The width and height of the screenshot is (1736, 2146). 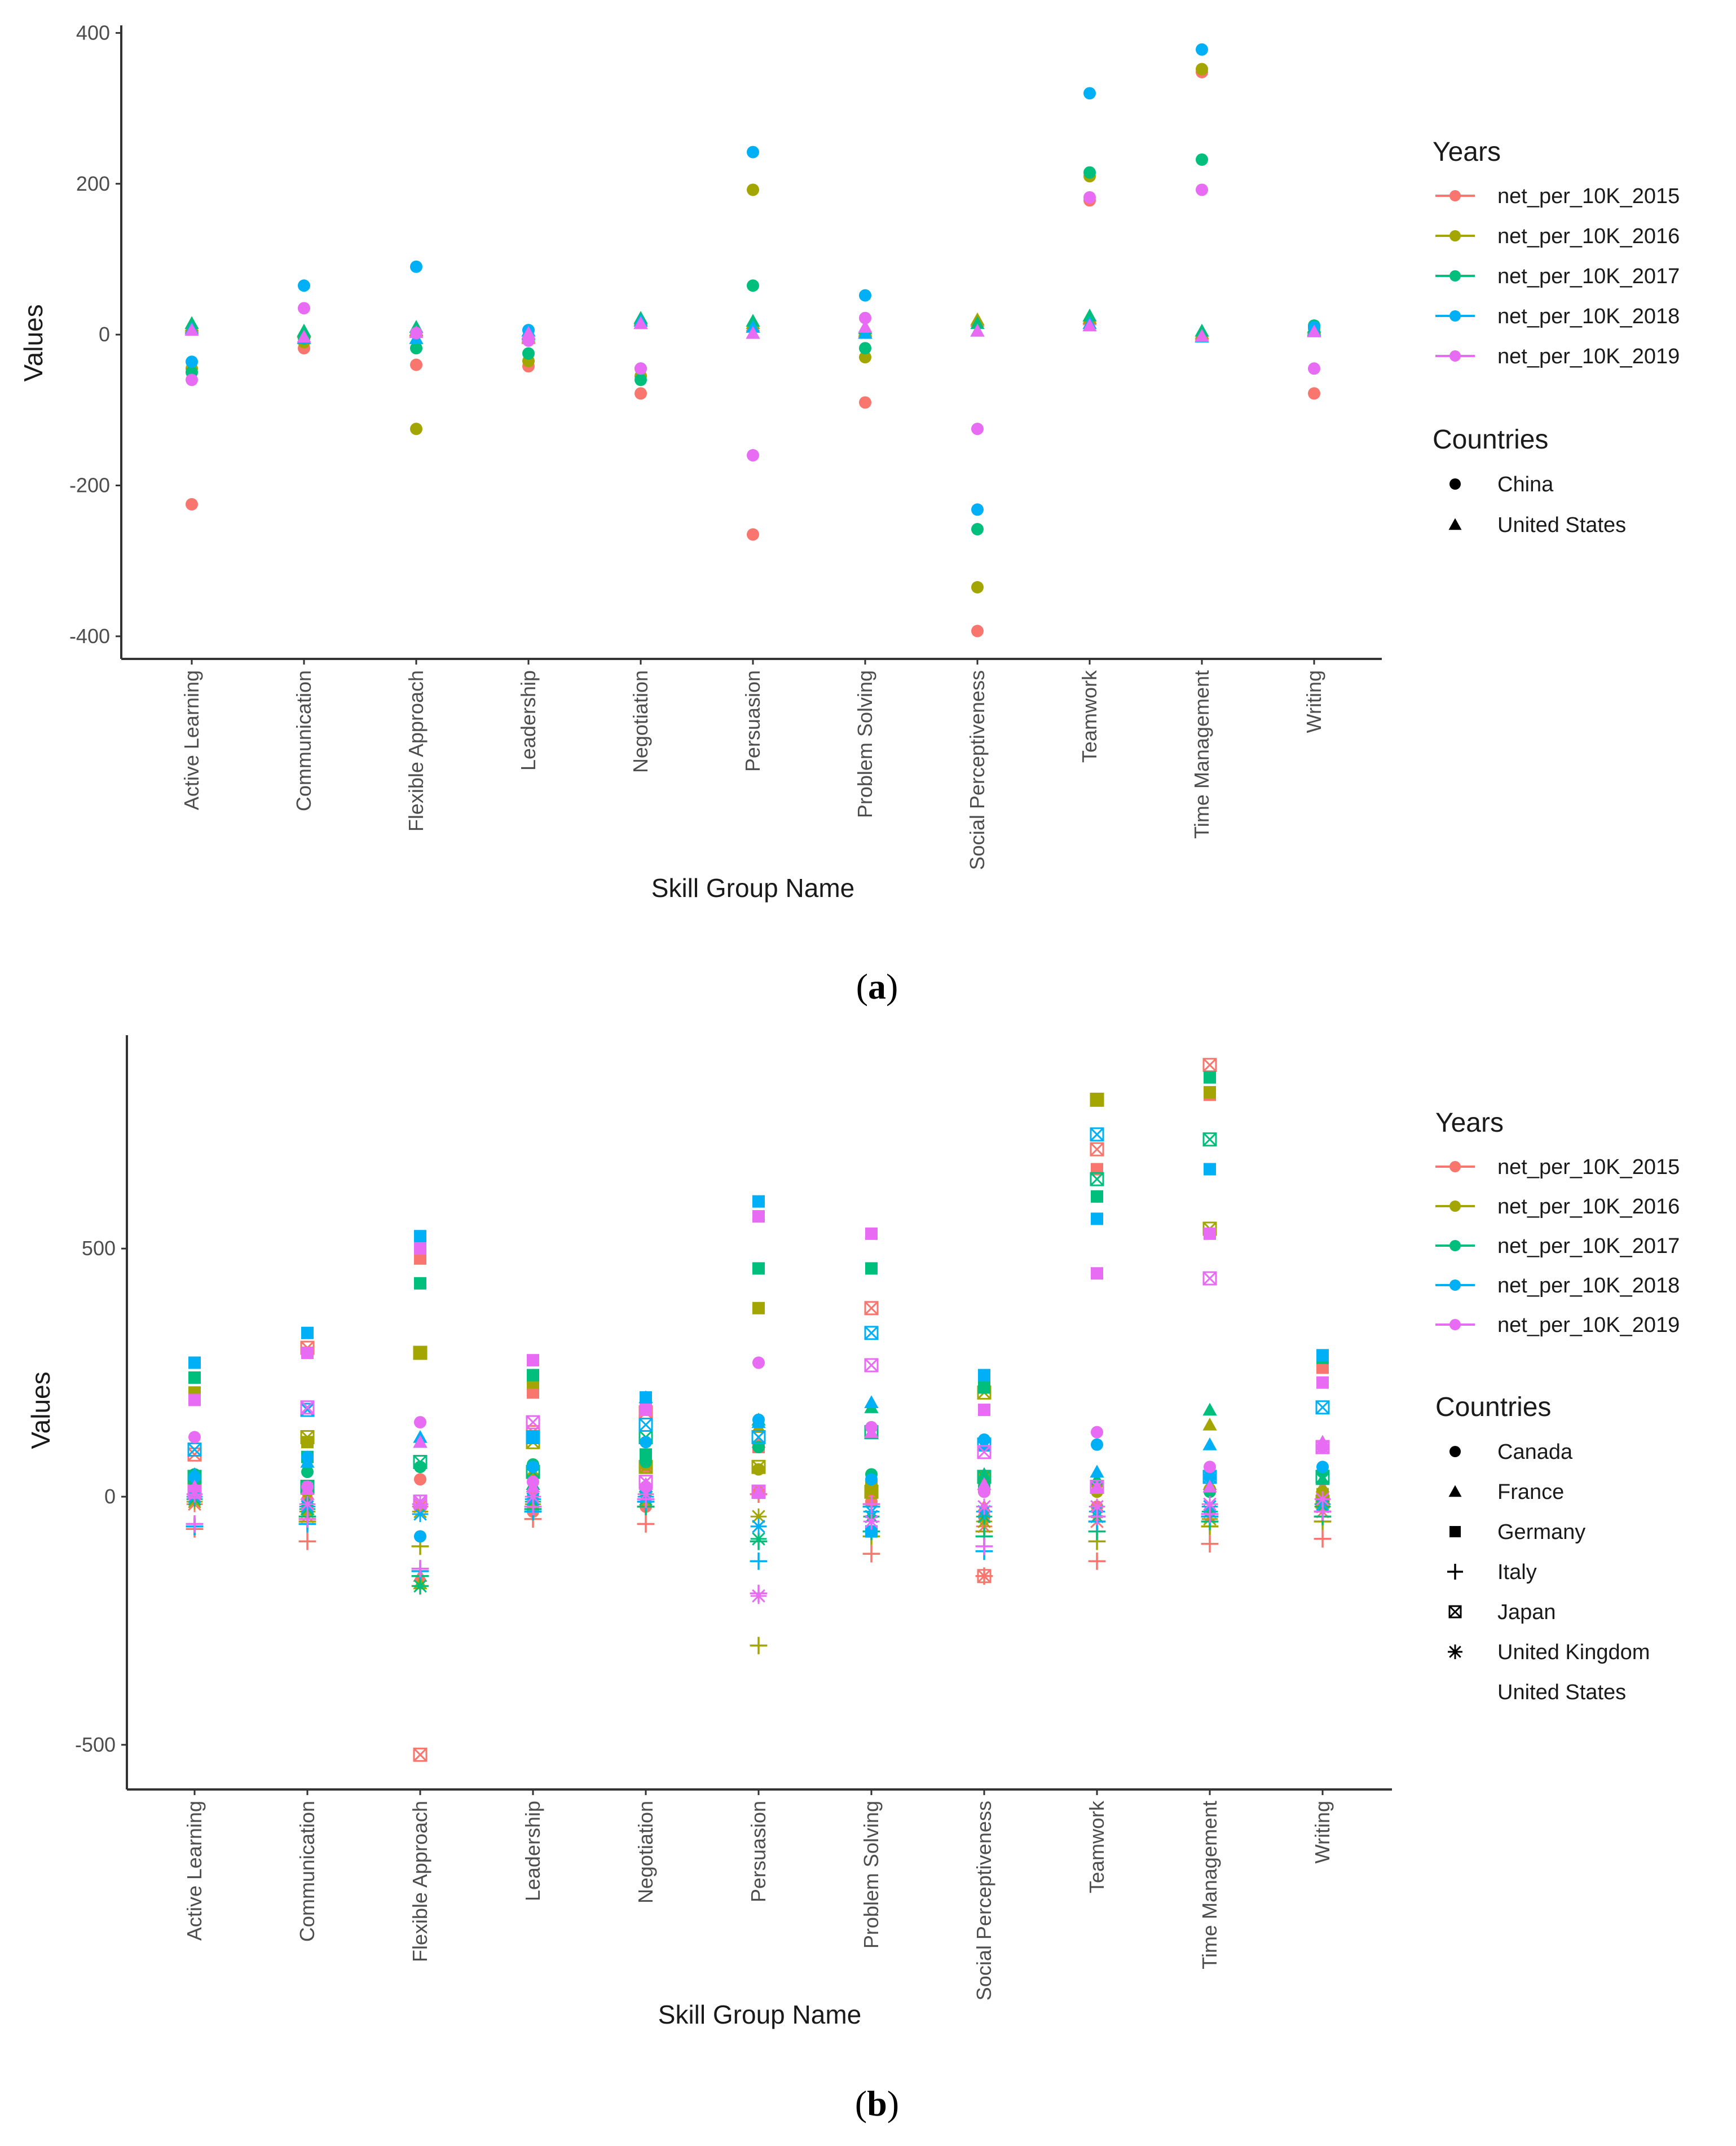 What do you see at coordinates (1201, 754) in the screenshot?
I see `x-tick-label-time-management: Time Management` at bounding box center [1201, 754].